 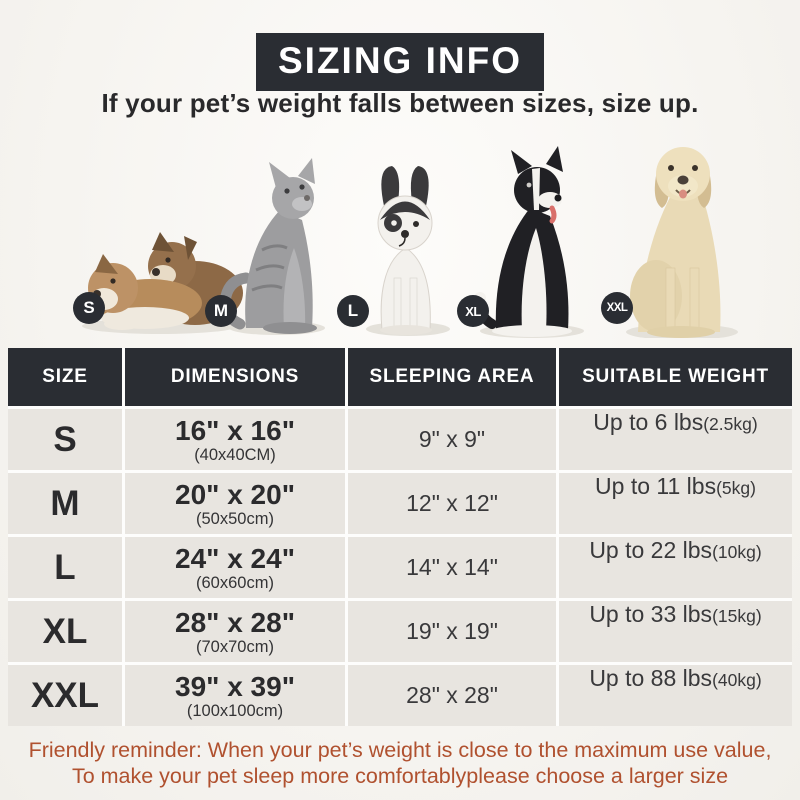 I want to click on size-badge-l: L, so click(x=353, y=311).